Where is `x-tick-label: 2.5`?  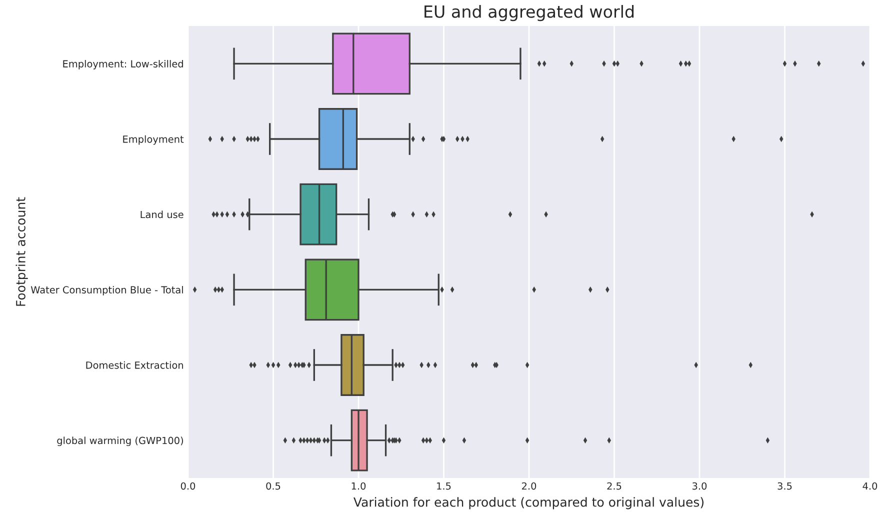
x-tick-label: 2.5 is located at coordinates (614, 486).